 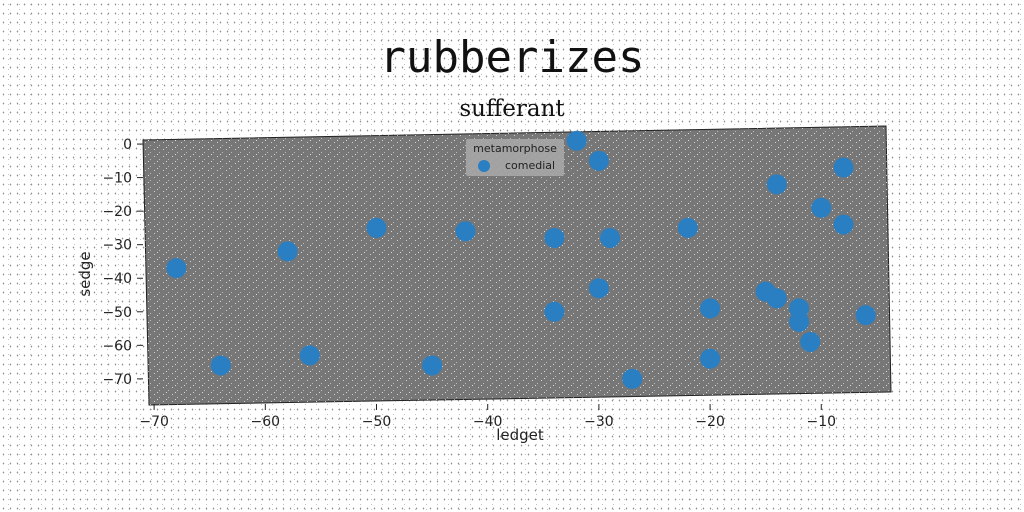 I want to click on y-tick-label: −10, so click(x=117, y=179).